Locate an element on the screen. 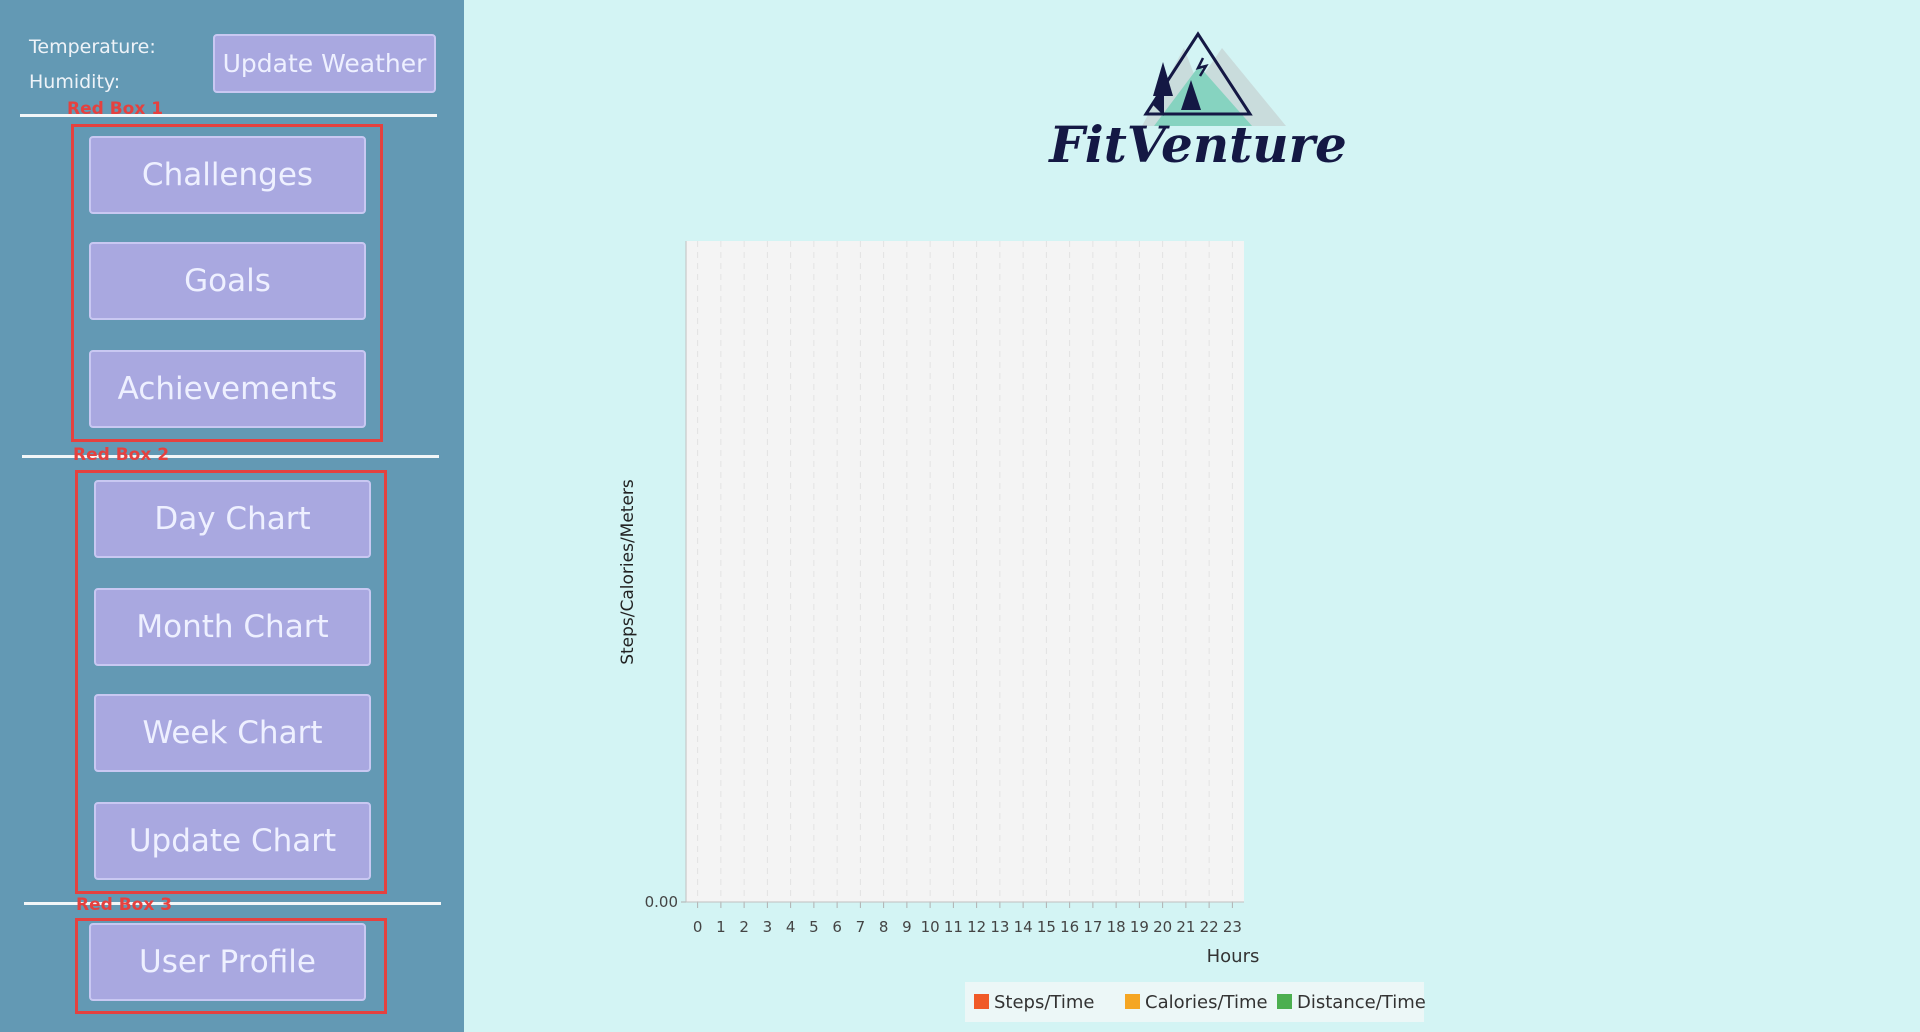 Image resolution: width=1920 pixels, height=1032 pixels. x-tick-label: 23 is located at coordinates (1232, 927).